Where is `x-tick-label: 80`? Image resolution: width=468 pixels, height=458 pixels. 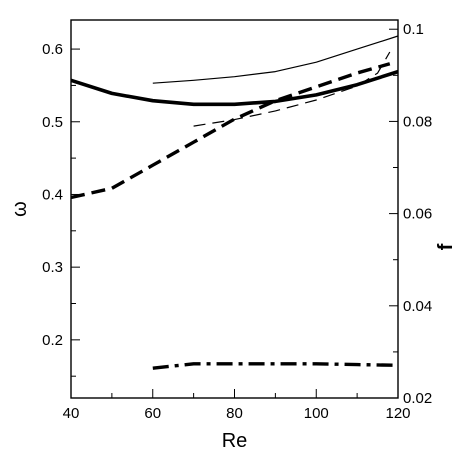
x-tick-label: 80 is located at coordinates (234, 413).